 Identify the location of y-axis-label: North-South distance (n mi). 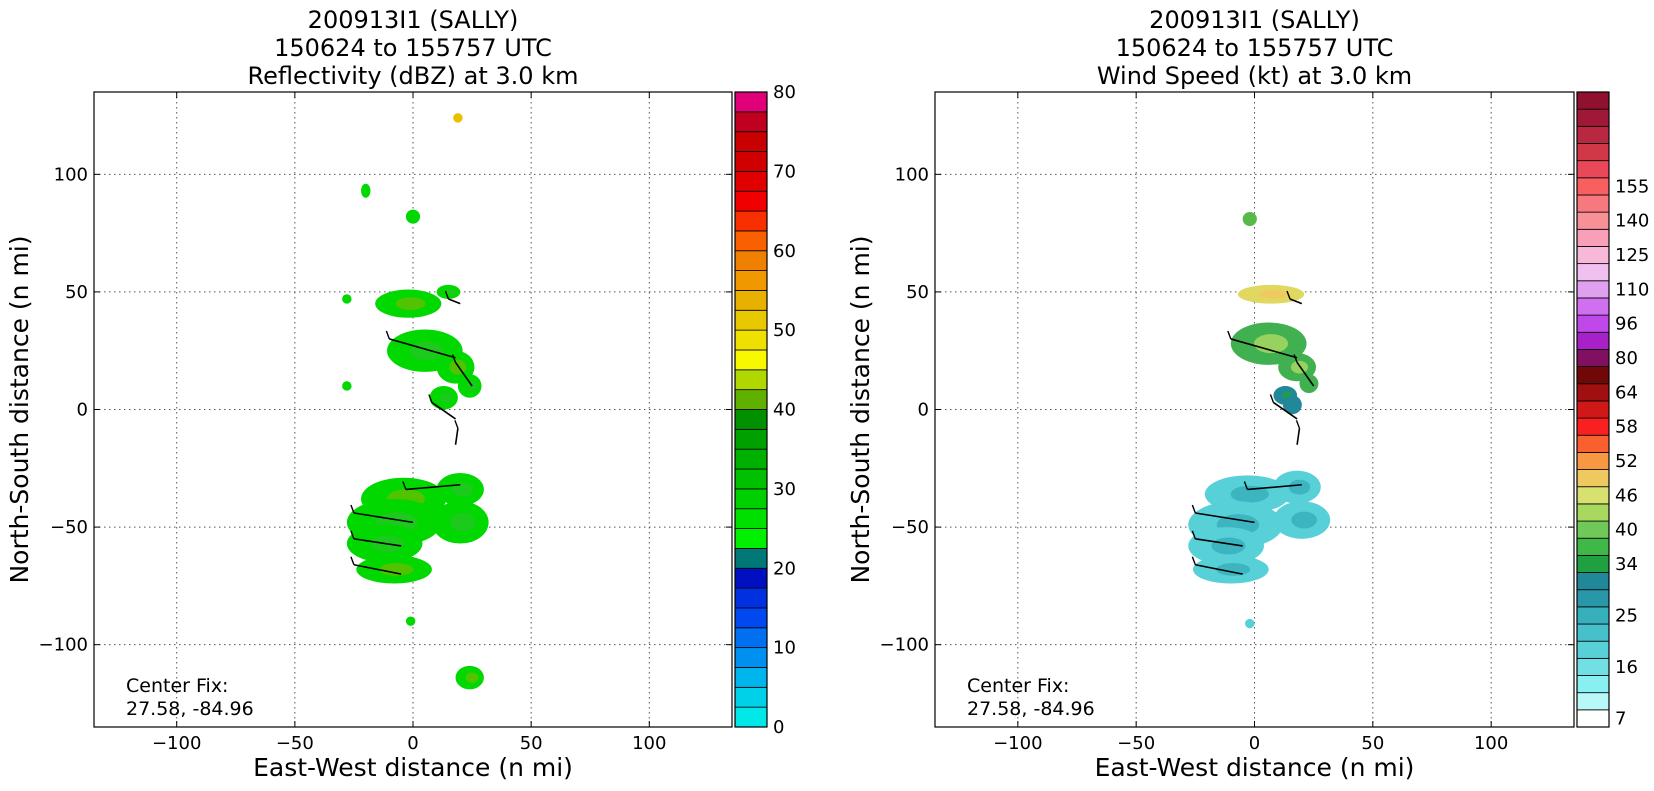
(19, 409).